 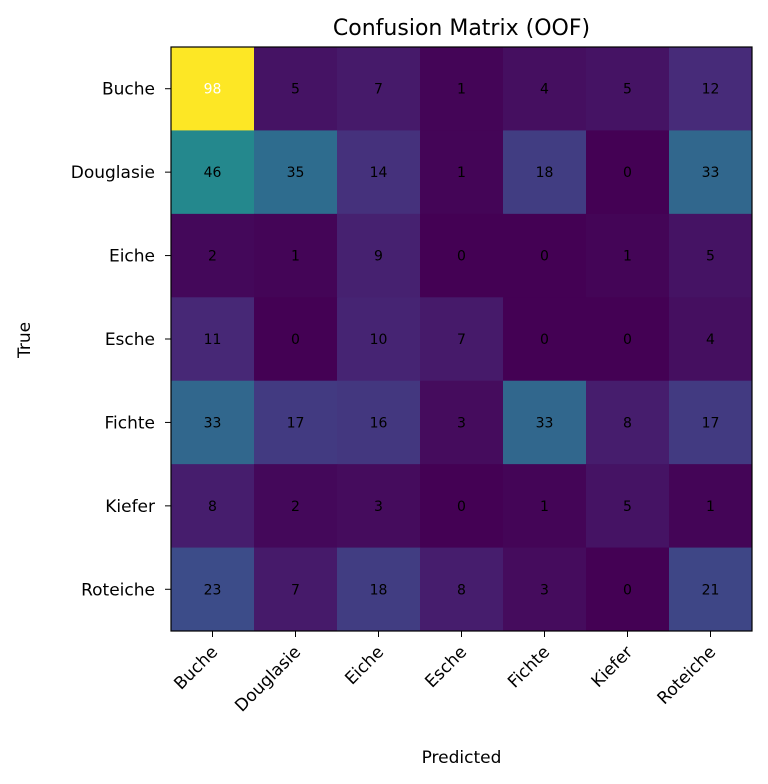 I want to click on cell-value-label: 12, so click(x=711, y=90).